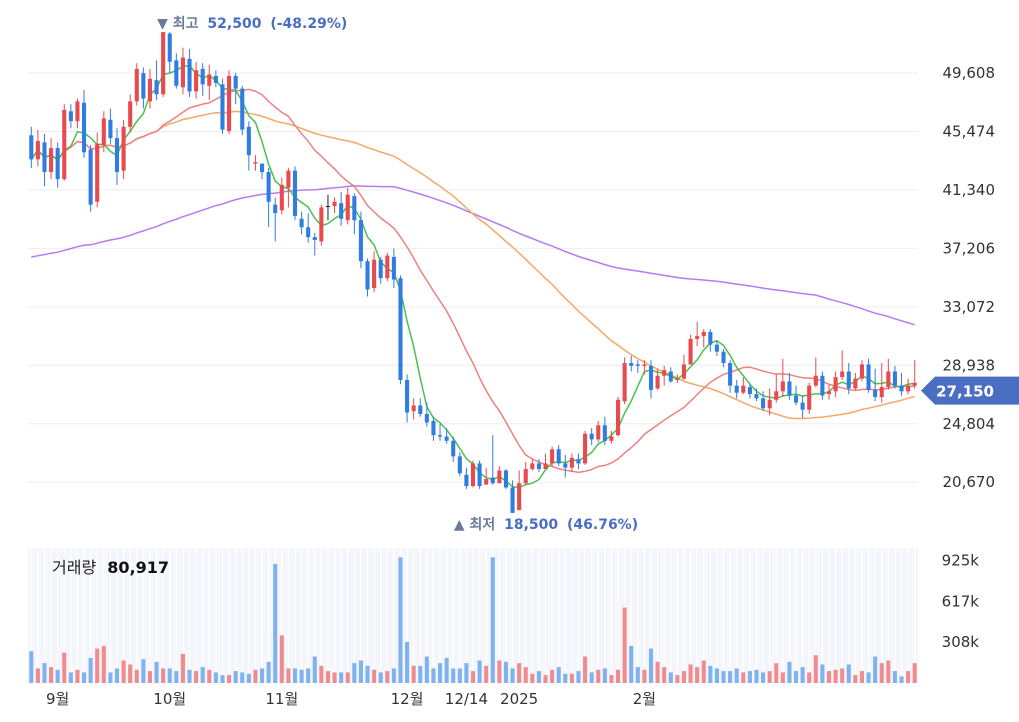 The width and height of the screenshot is (1019, 722). What do you see at coordinates (961, 602) in the screenshot?
I see `volume-axis: 308k 617k 925k` at bounding box center [961, 602].